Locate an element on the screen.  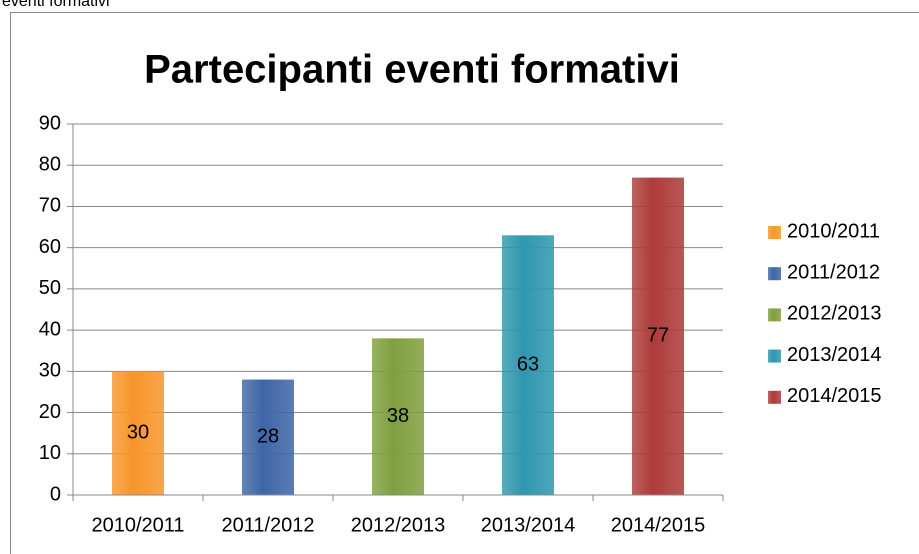
x-tick-label: 2011/2012 is located at coordinates (267, 525).